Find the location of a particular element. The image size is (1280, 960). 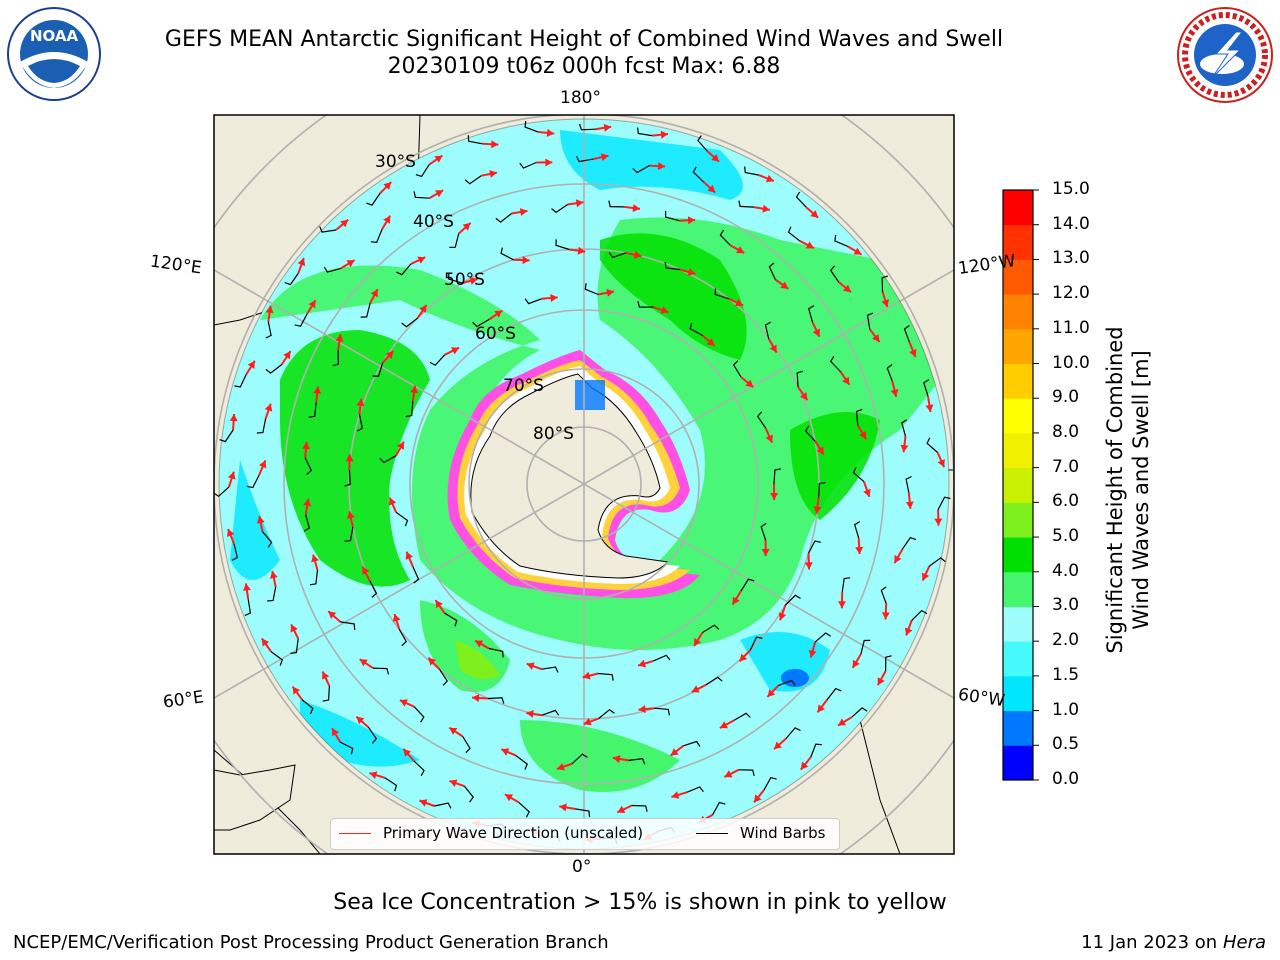

colorbar-tick-label: 6.0 is located at coordinates (1066, 501).